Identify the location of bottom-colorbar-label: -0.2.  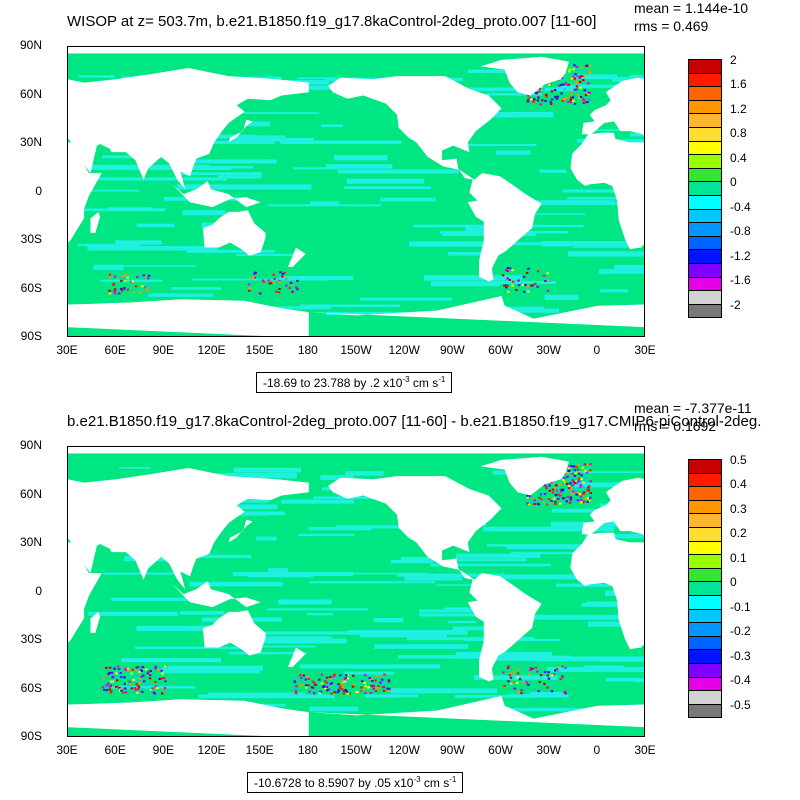
(740, 631).